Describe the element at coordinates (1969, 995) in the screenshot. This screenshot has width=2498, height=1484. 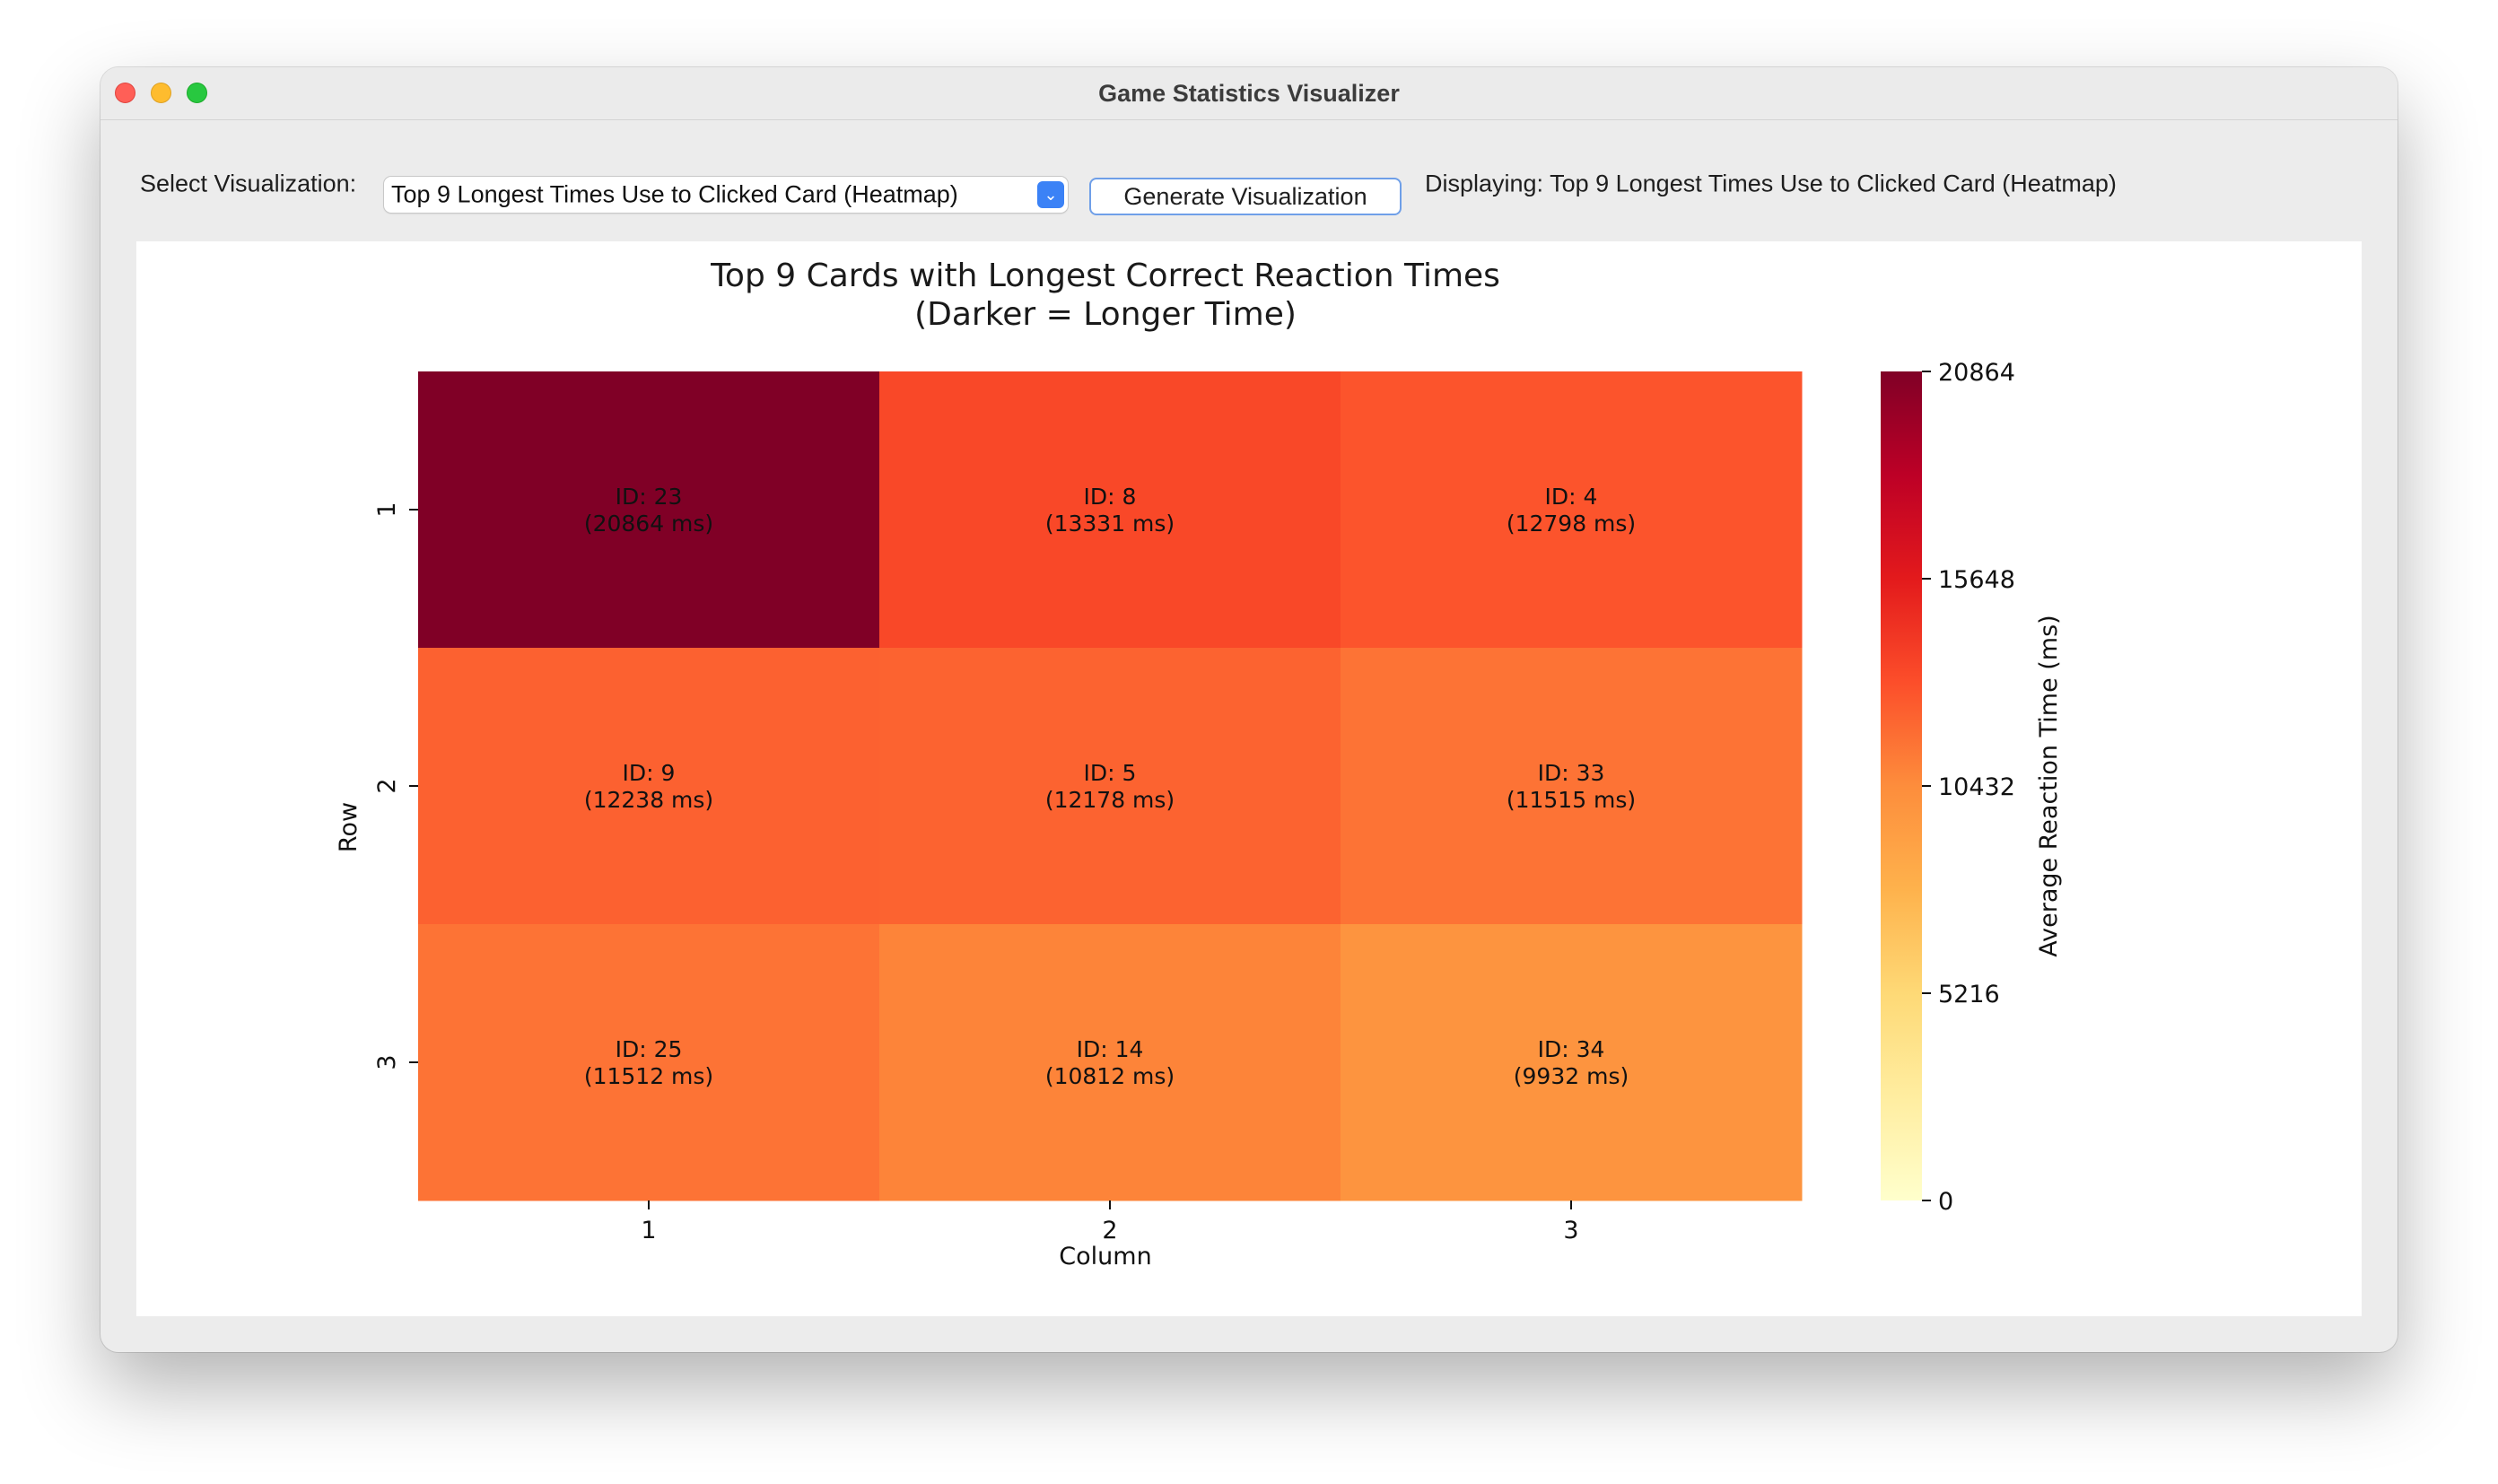
I see `colorbar-tick-label: 5216` at that location.